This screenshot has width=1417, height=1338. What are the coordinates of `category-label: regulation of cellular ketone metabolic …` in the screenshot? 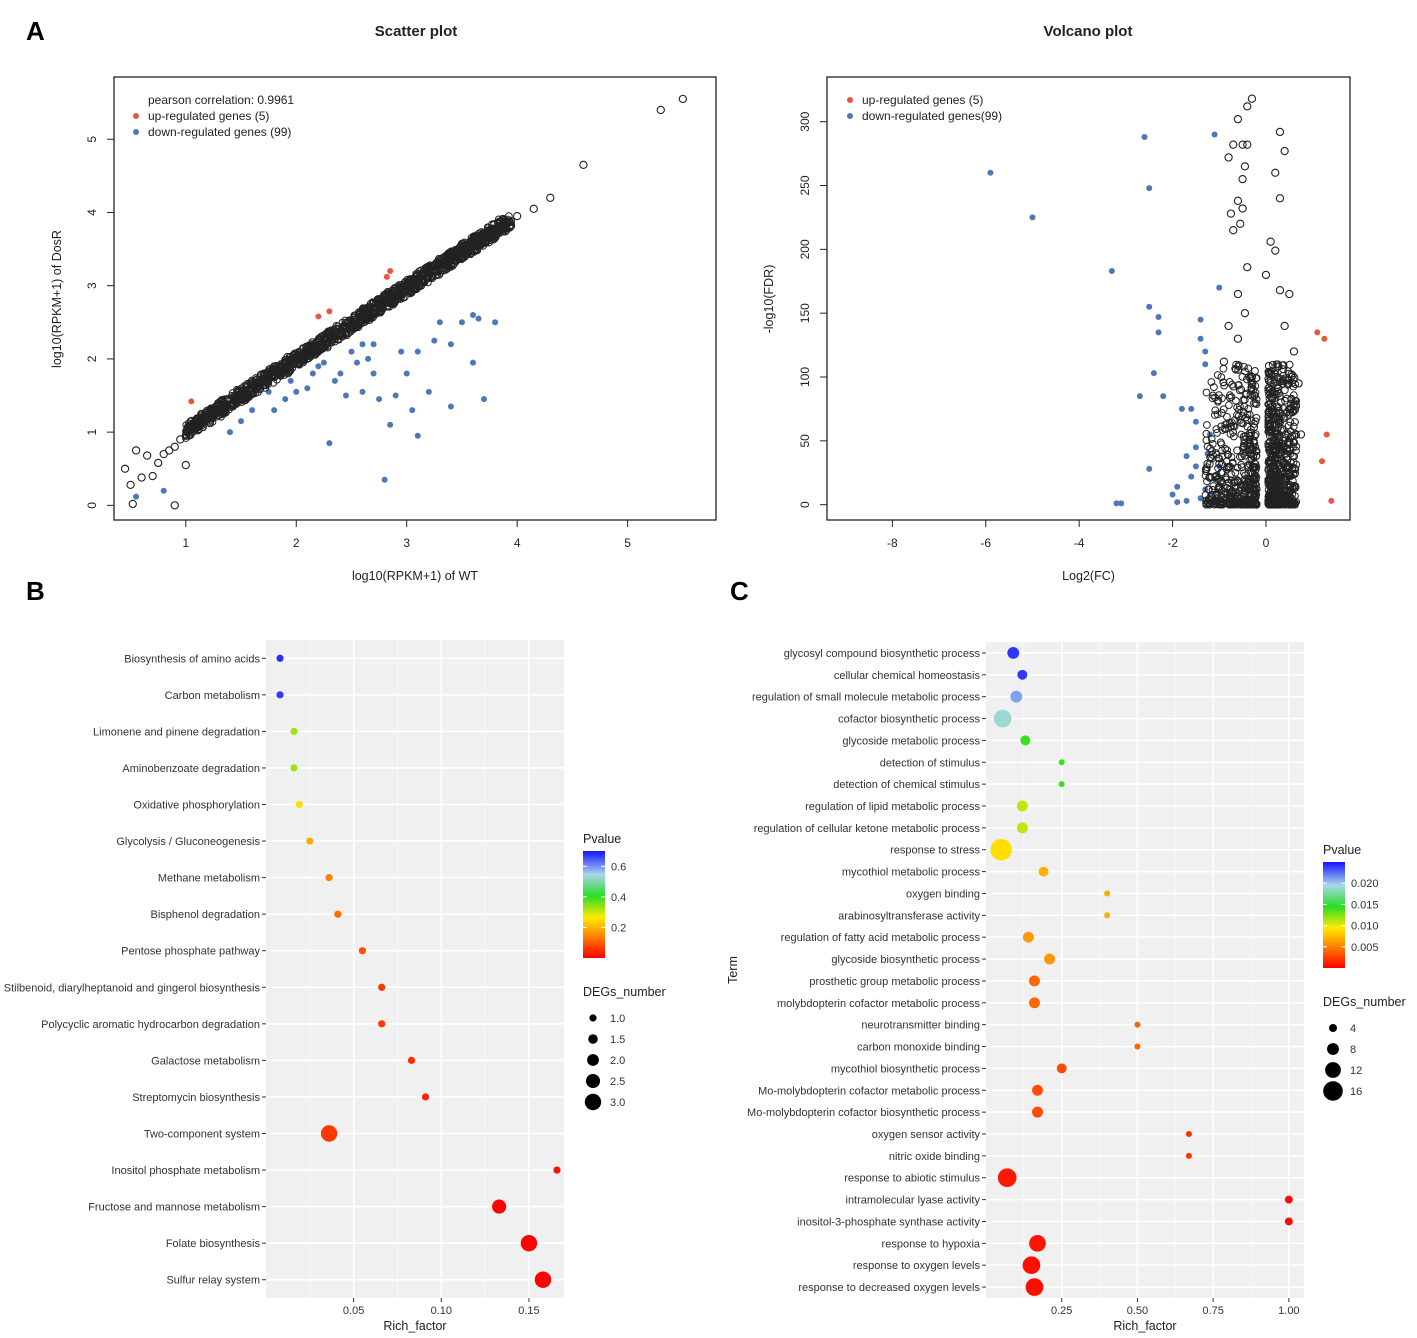 It's located at (867, 829).